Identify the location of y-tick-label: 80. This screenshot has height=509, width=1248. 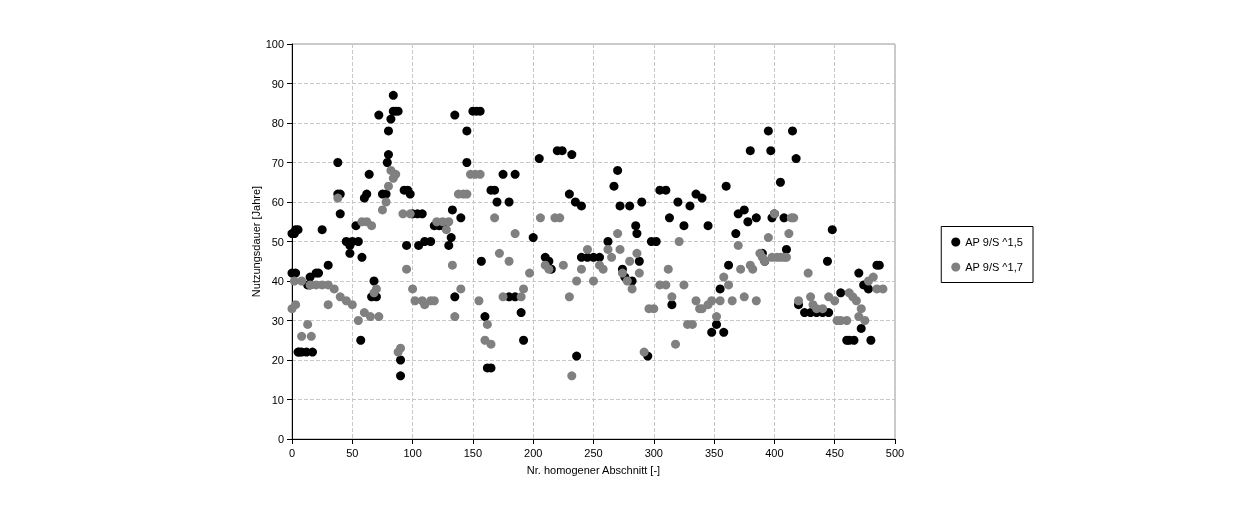
(277, 123).